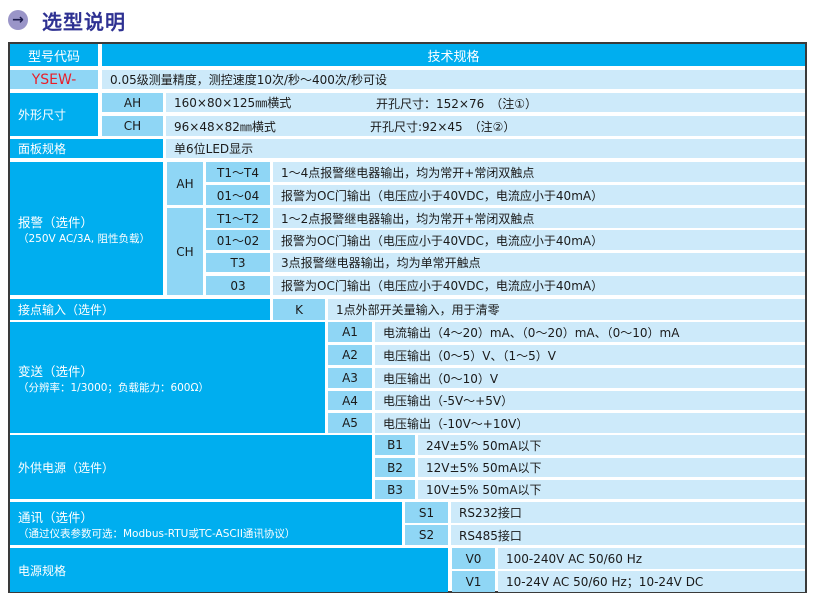 Image resolution: width=814 pixels, height=599 pixels. What do you see at coordinates (350, 378) in the screenshot?
I see `transmit-code: A3` at bounding box center [350, 378].